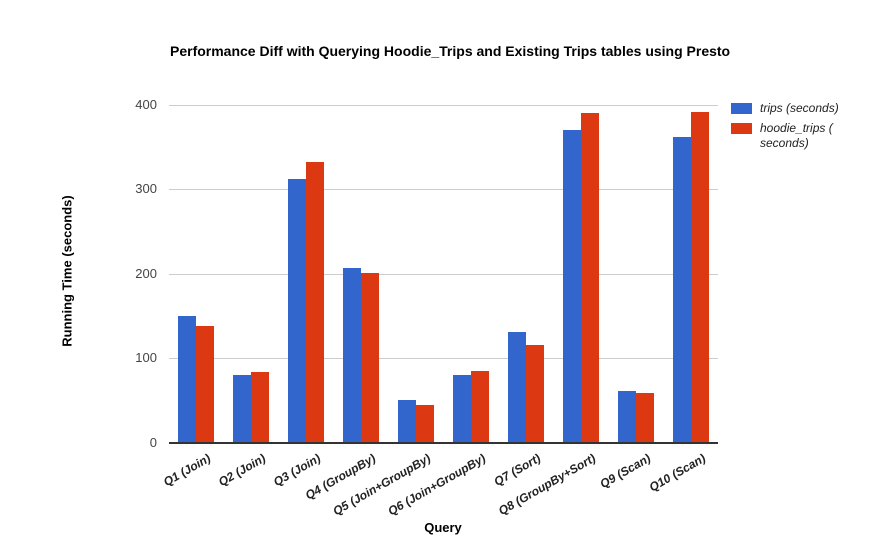 The height and width of the screenshot is (548, 888). I want to click on bar-hoodie-trips-q5, so click(425, 424).